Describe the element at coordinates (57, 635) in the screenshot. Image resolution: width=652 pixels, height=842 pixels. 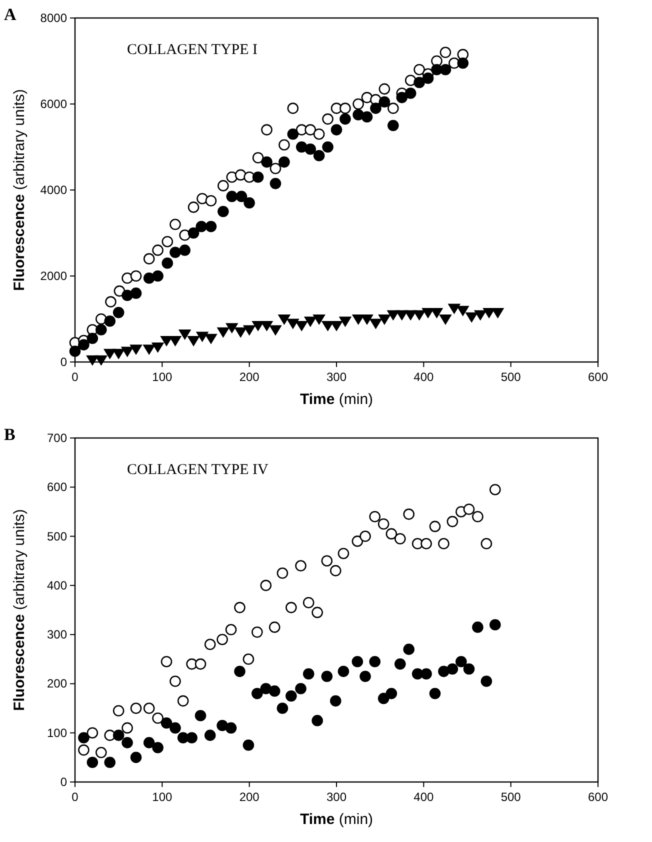
I see `y-tick-label: 300` at that location.